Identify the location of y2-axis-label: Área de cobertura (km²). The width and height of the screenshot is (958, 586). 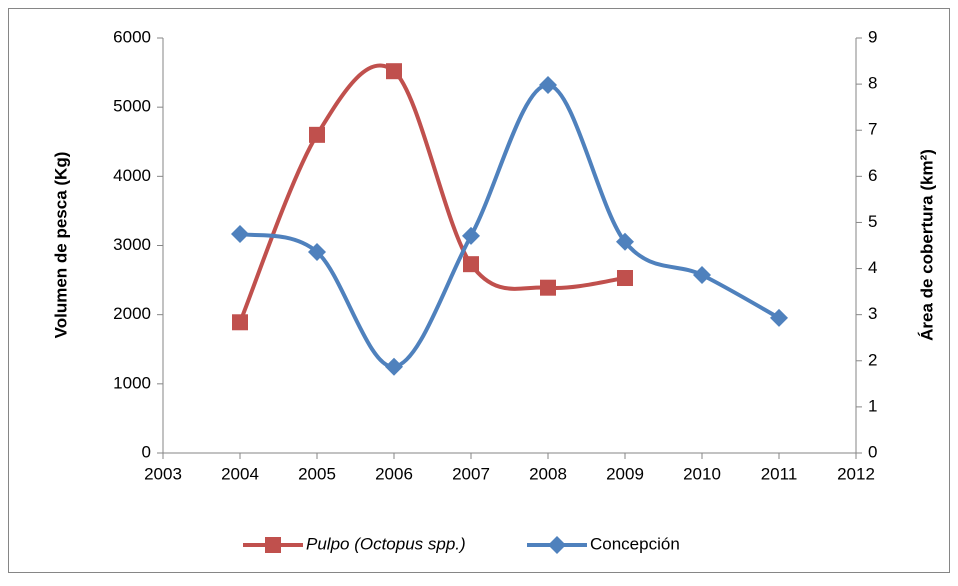
(926, 245).